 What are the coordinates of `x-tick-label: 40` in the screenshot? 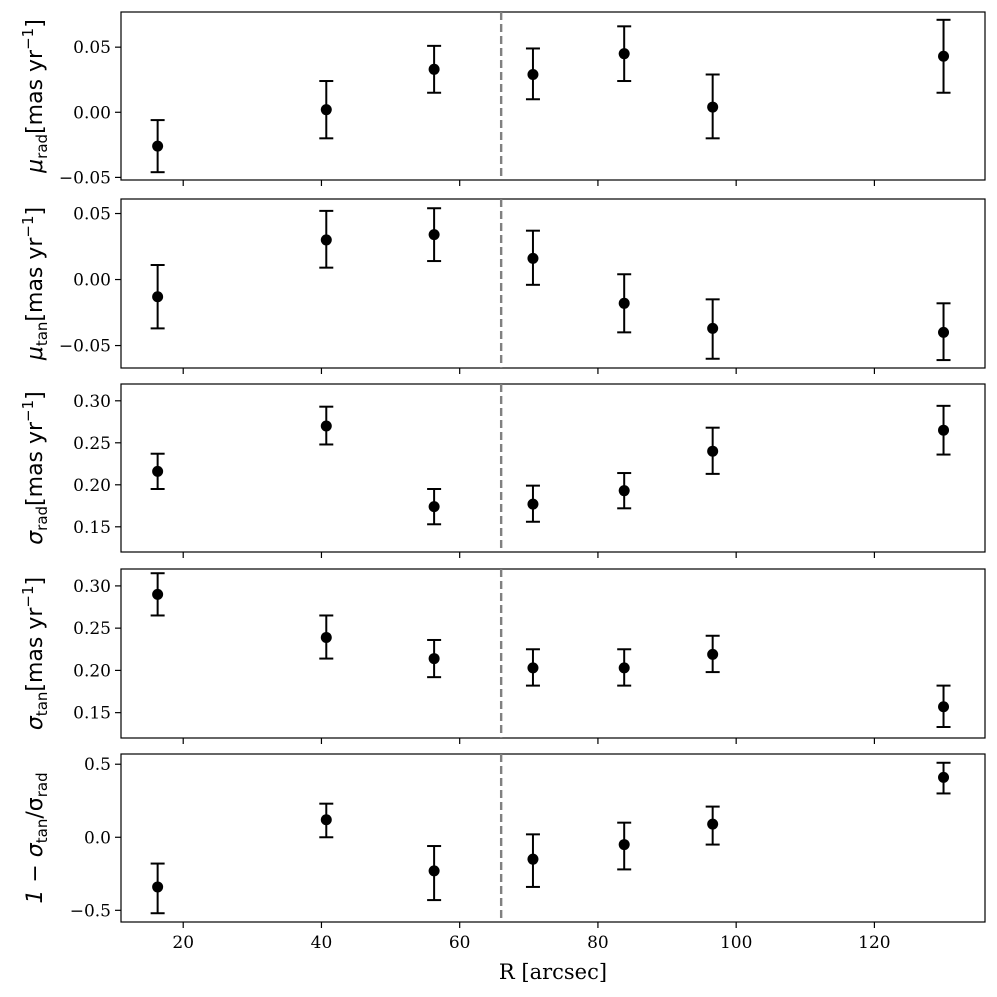 It's located at (322, 943).